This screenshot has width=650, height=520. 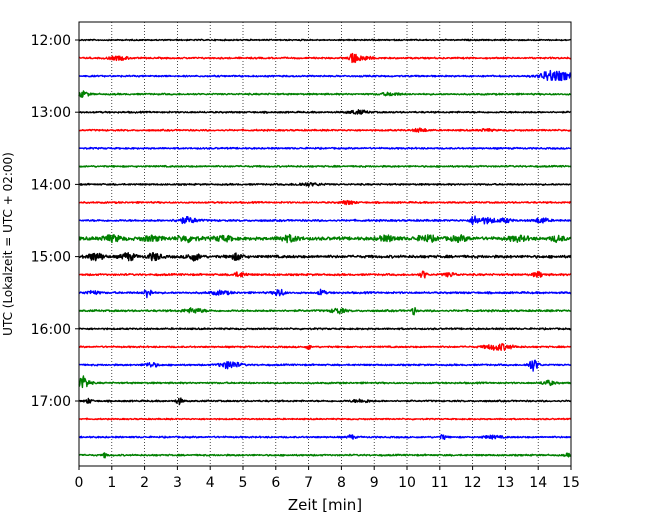 What do you see at coordinates (8, 244) in the screenshot?
I see `y-axis-label: UTC (Lokalzeit = UTC + 02:00)` at bounding box center [8, 244].